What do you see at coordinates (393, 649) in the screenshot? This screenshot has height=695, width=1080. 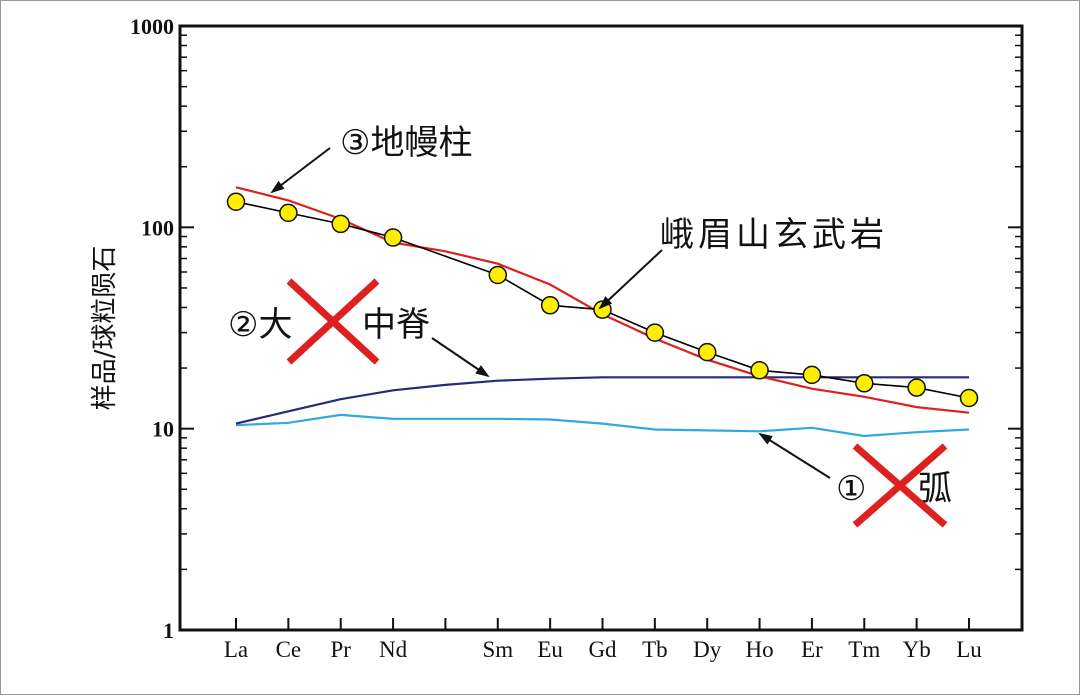 I see `x-tick-label: Nd` at bounding box center [393, 649].